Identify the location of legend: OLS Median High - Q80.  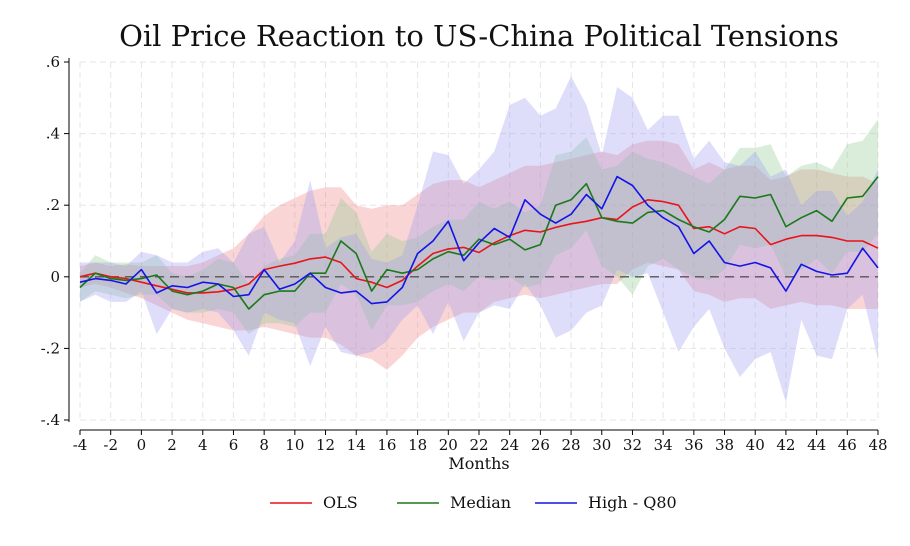
(473, 502).